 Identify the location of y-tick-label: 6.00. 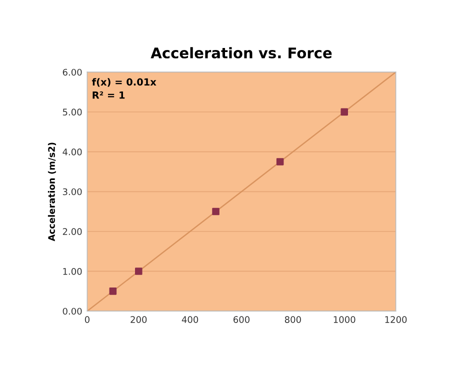
(72, 72).